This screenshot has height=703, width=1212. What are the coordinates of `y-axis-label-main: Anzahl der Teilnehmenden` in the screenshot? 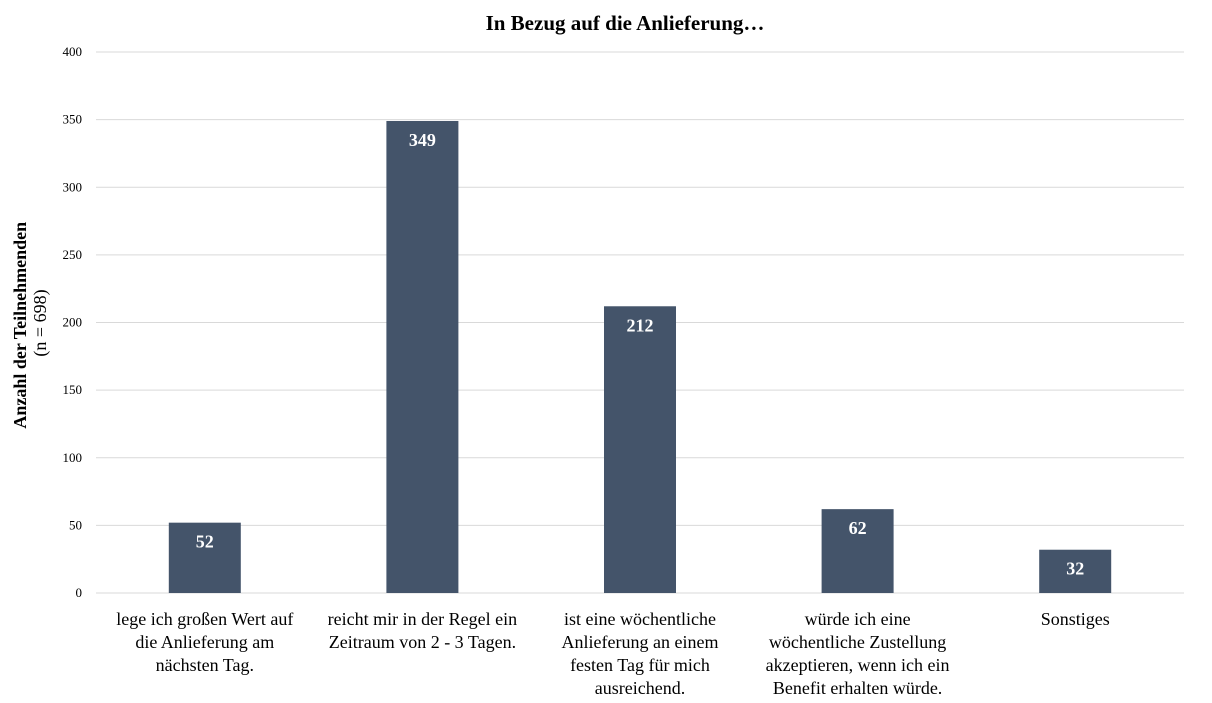 It's located at (20, 325).